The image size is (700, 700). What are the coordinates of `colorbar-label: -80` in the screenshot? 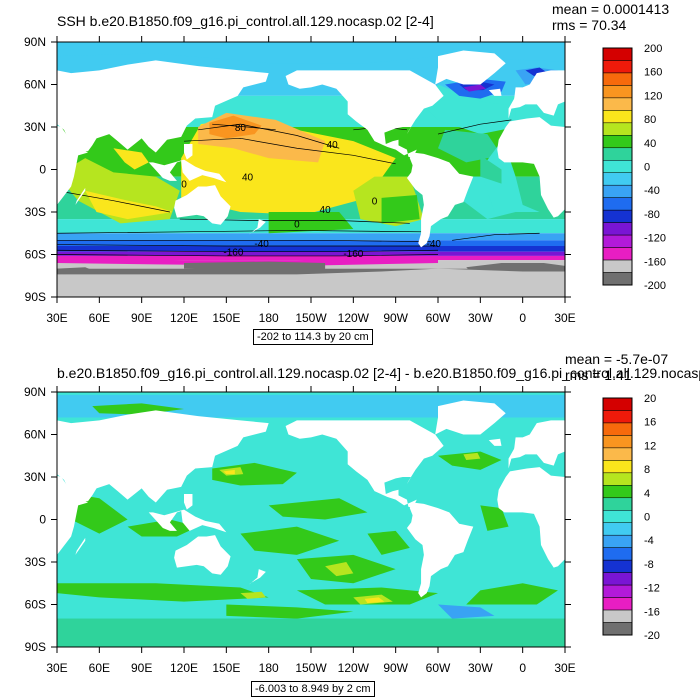 It's located at (652, 215).